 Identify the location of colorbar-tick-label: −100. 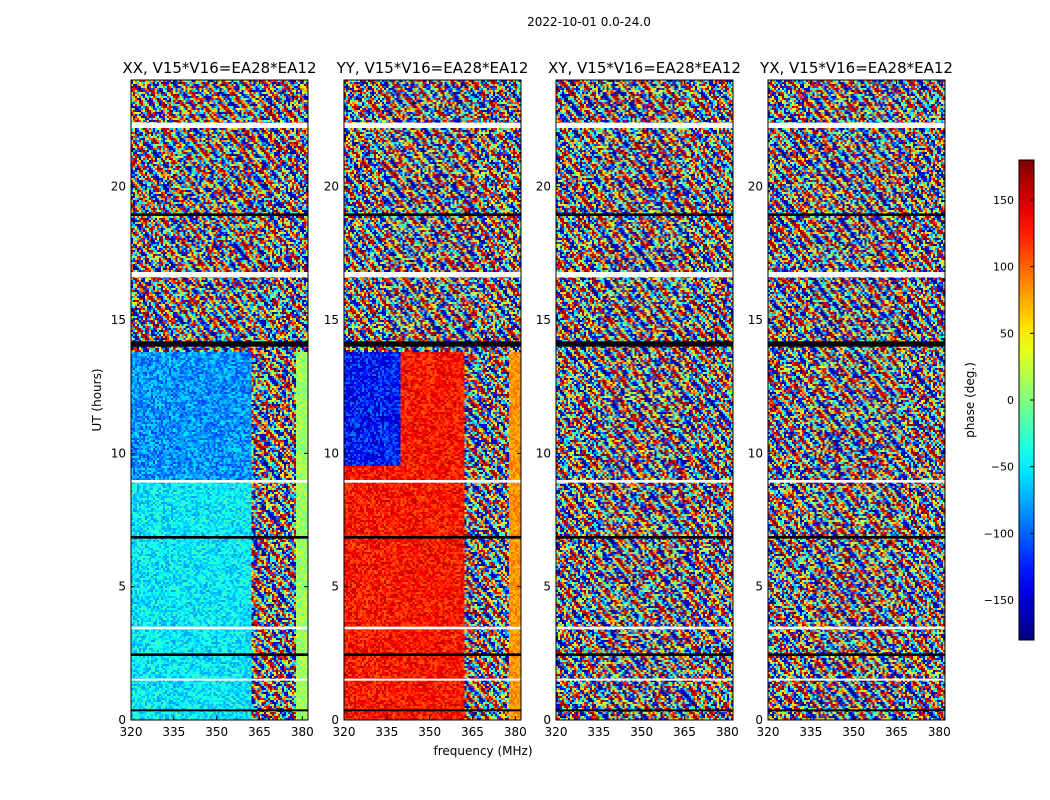
(999, 533).